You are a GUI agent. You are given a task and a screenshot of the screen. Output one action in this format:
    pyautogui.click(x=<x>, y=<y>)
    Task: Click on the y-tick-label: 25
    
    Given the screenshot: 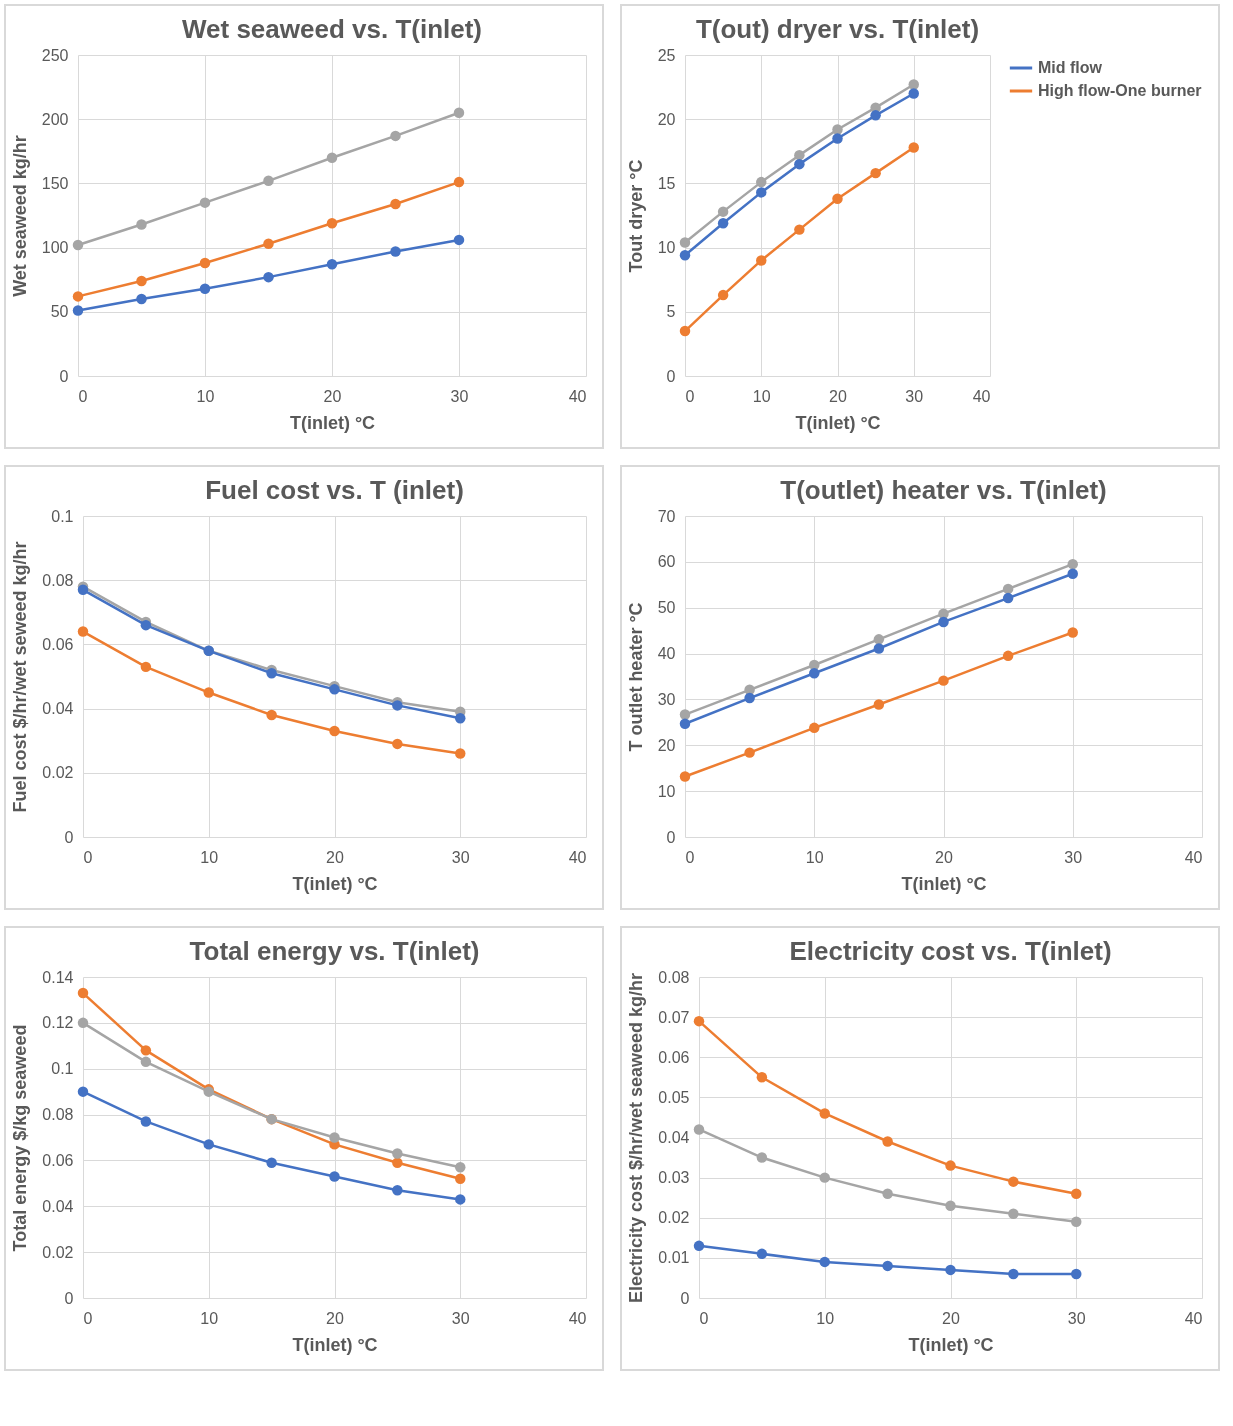 What is the action you would take?
    pyautogui.click(x=666, y=55)
    